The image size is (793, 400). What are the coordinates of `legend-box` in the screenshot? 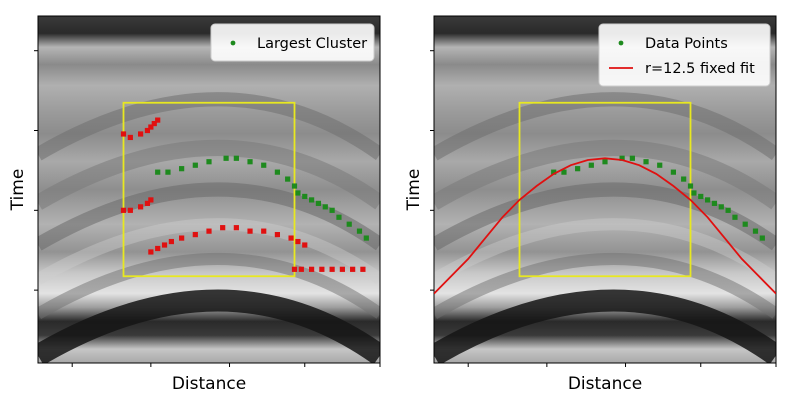 It's located at (684, 55).